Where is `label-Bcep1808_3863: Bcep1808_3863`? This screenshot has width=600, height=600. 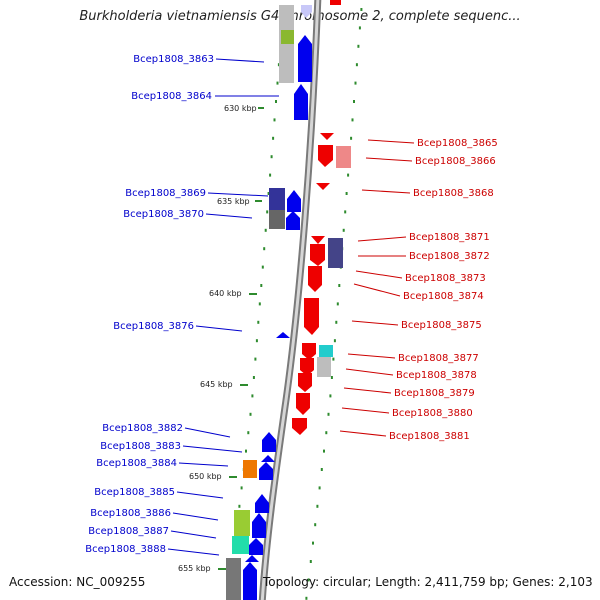
label-Bcep1808_3863: Bcep1808_3863 is located at coordinates (173, 59).